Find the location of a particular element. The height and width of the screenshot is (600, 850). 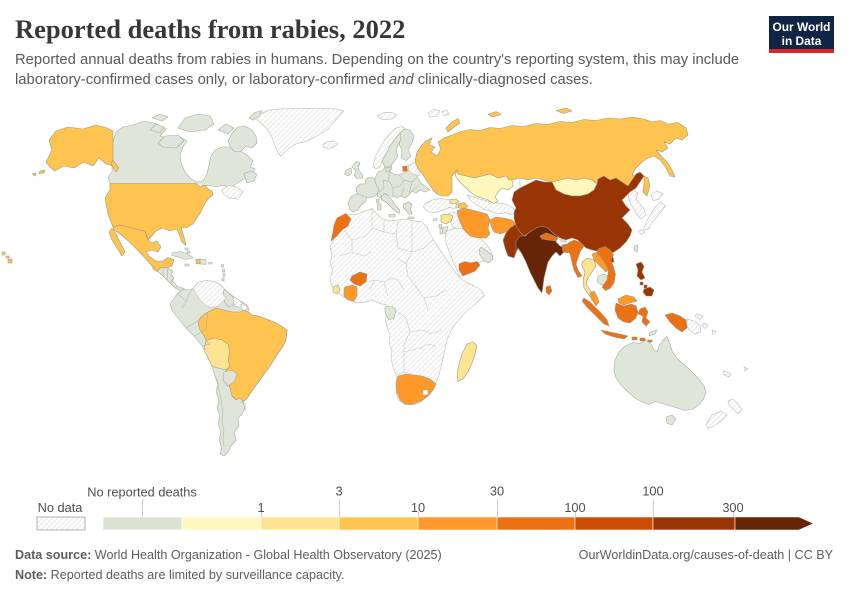

svg-text: 30 is located at coordinates (497, 491).